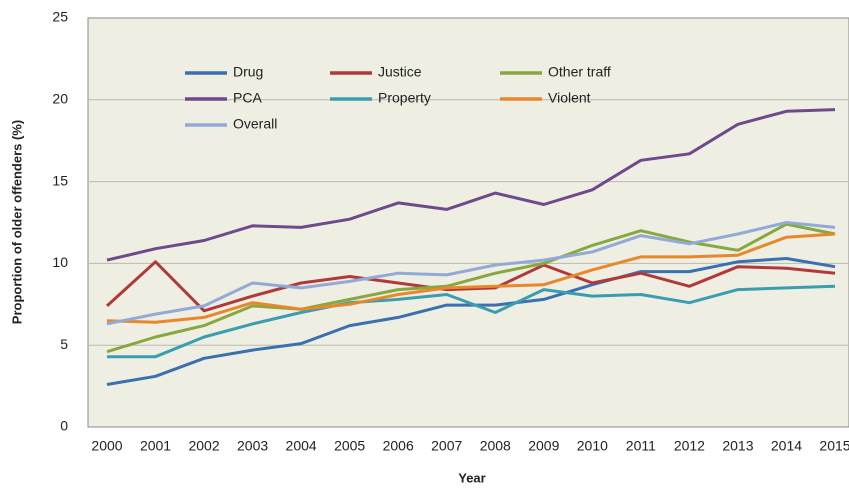 This screenshot has height=490, width=849. Describe the element at coordinates (60, 17) in the screenshot. I see `y-tick-label: 25` at that location.